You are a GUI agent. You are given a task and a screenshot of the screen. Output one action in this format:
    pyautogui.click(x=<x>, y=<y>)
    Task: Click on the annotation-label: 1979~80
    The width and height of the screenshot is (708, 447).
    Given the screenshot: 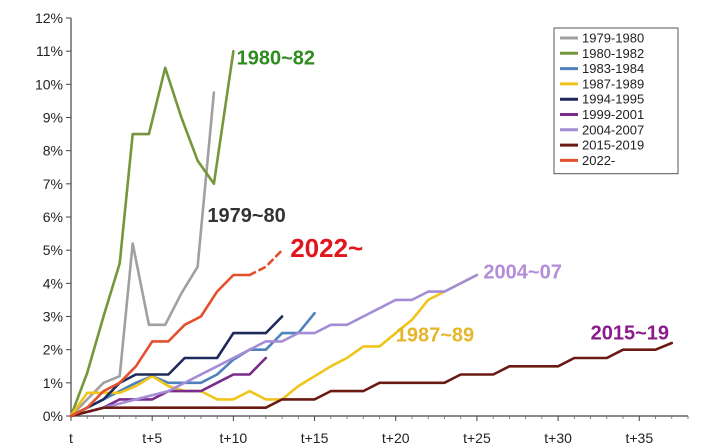 What is the action you would take?
    pyautogui.click(x=246, y=216)
    